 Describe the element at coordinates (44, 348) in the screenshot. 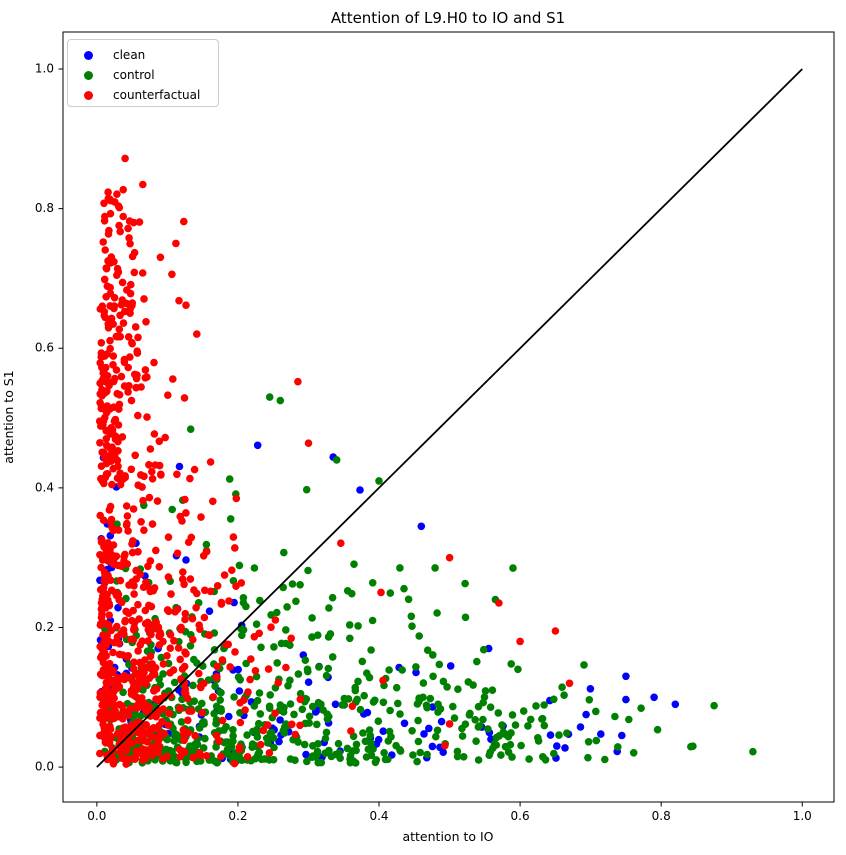

I see `y-tick-label: 0.6` at that location.